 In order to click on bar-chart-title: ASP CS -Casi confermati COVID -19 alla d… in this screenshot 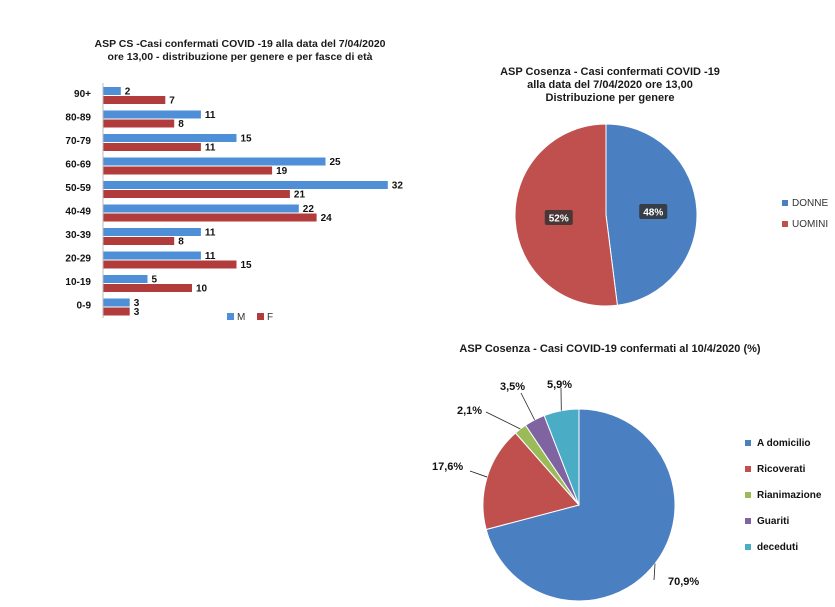, I will do `click(240, 51)`.